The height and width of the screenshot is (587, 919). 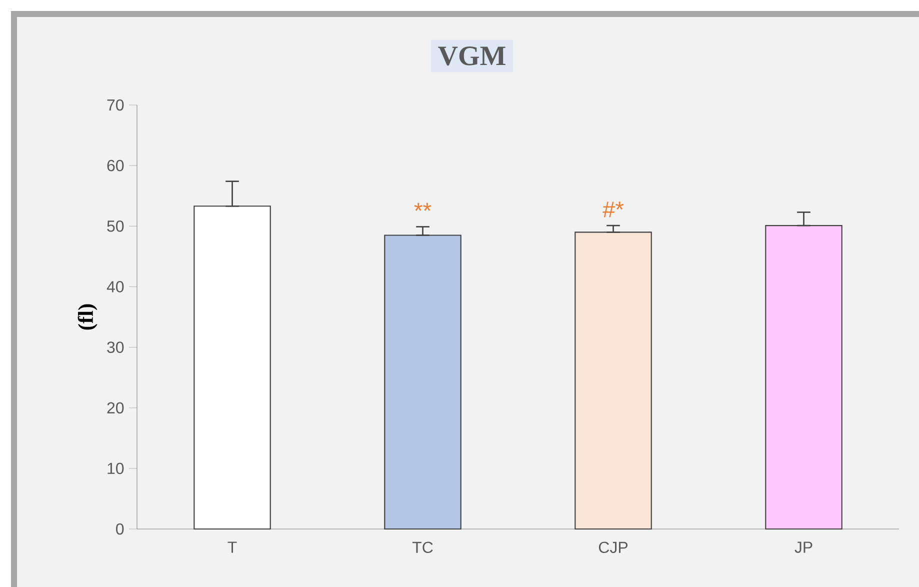 I want to click on y-axis-title: (fl), so click(x=88, y=317).